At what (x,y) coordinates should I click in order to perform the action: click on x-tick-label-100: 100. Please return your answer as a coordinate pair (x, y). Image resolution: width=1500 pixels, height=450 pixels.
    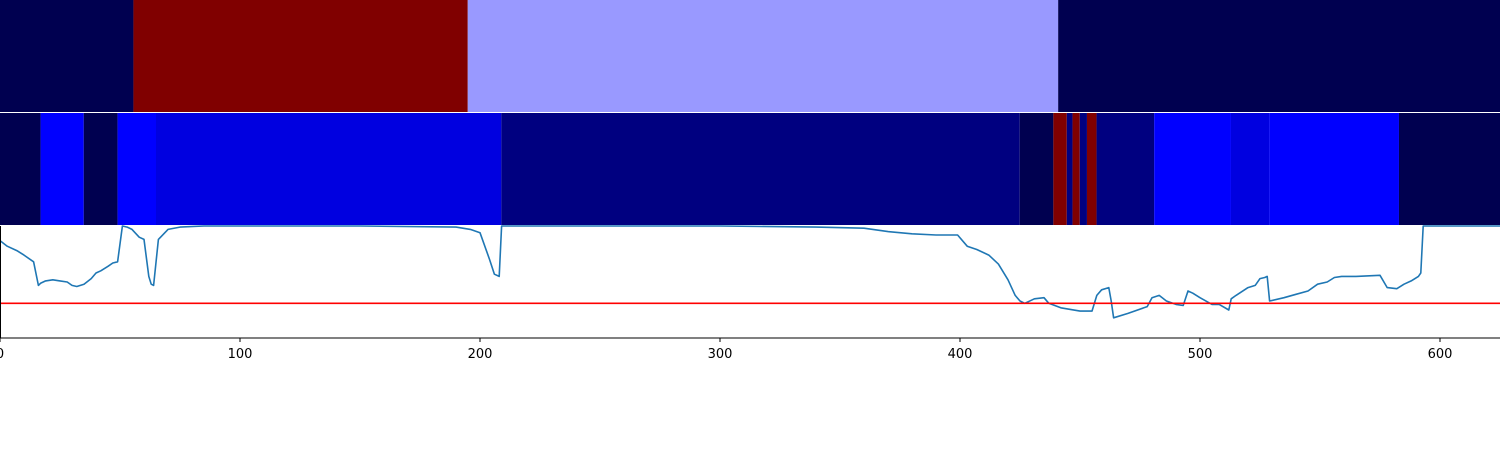
    Looking at the image, I should click on (240, 354).